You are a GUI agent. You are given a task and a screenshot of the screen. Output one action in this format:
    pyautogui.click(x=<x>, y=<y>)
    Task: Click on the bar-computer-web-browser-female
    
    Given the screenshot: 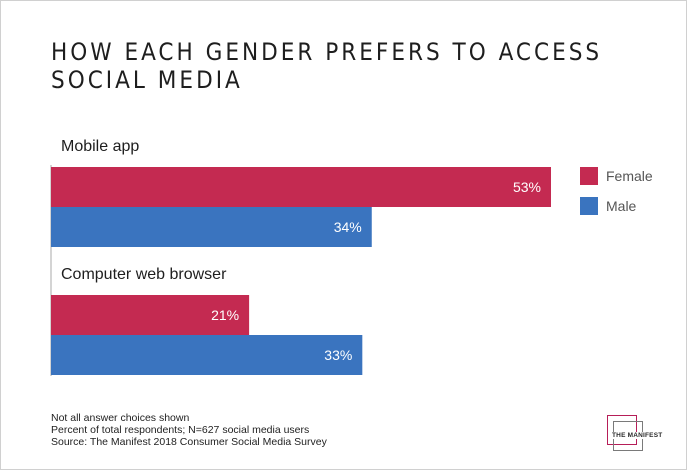 What is the action you would take?
    pyautogui.click(x=150, y=315)
    